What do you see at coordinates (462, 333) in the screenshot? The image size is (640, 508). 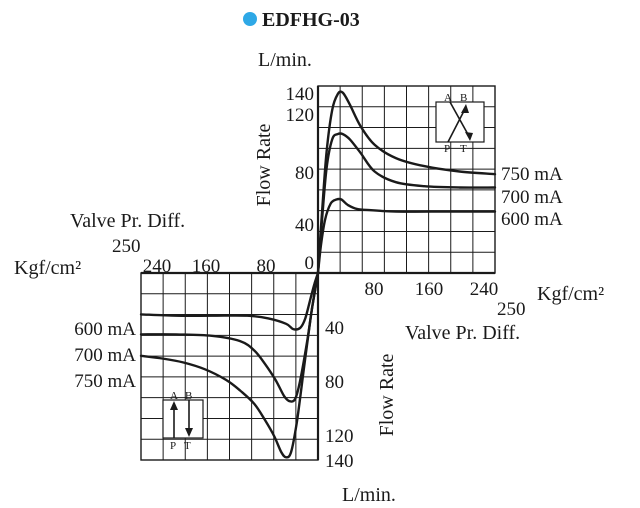 I see `right-x-label: Valve Pr. Diff.` at bounding box center [462, 333].